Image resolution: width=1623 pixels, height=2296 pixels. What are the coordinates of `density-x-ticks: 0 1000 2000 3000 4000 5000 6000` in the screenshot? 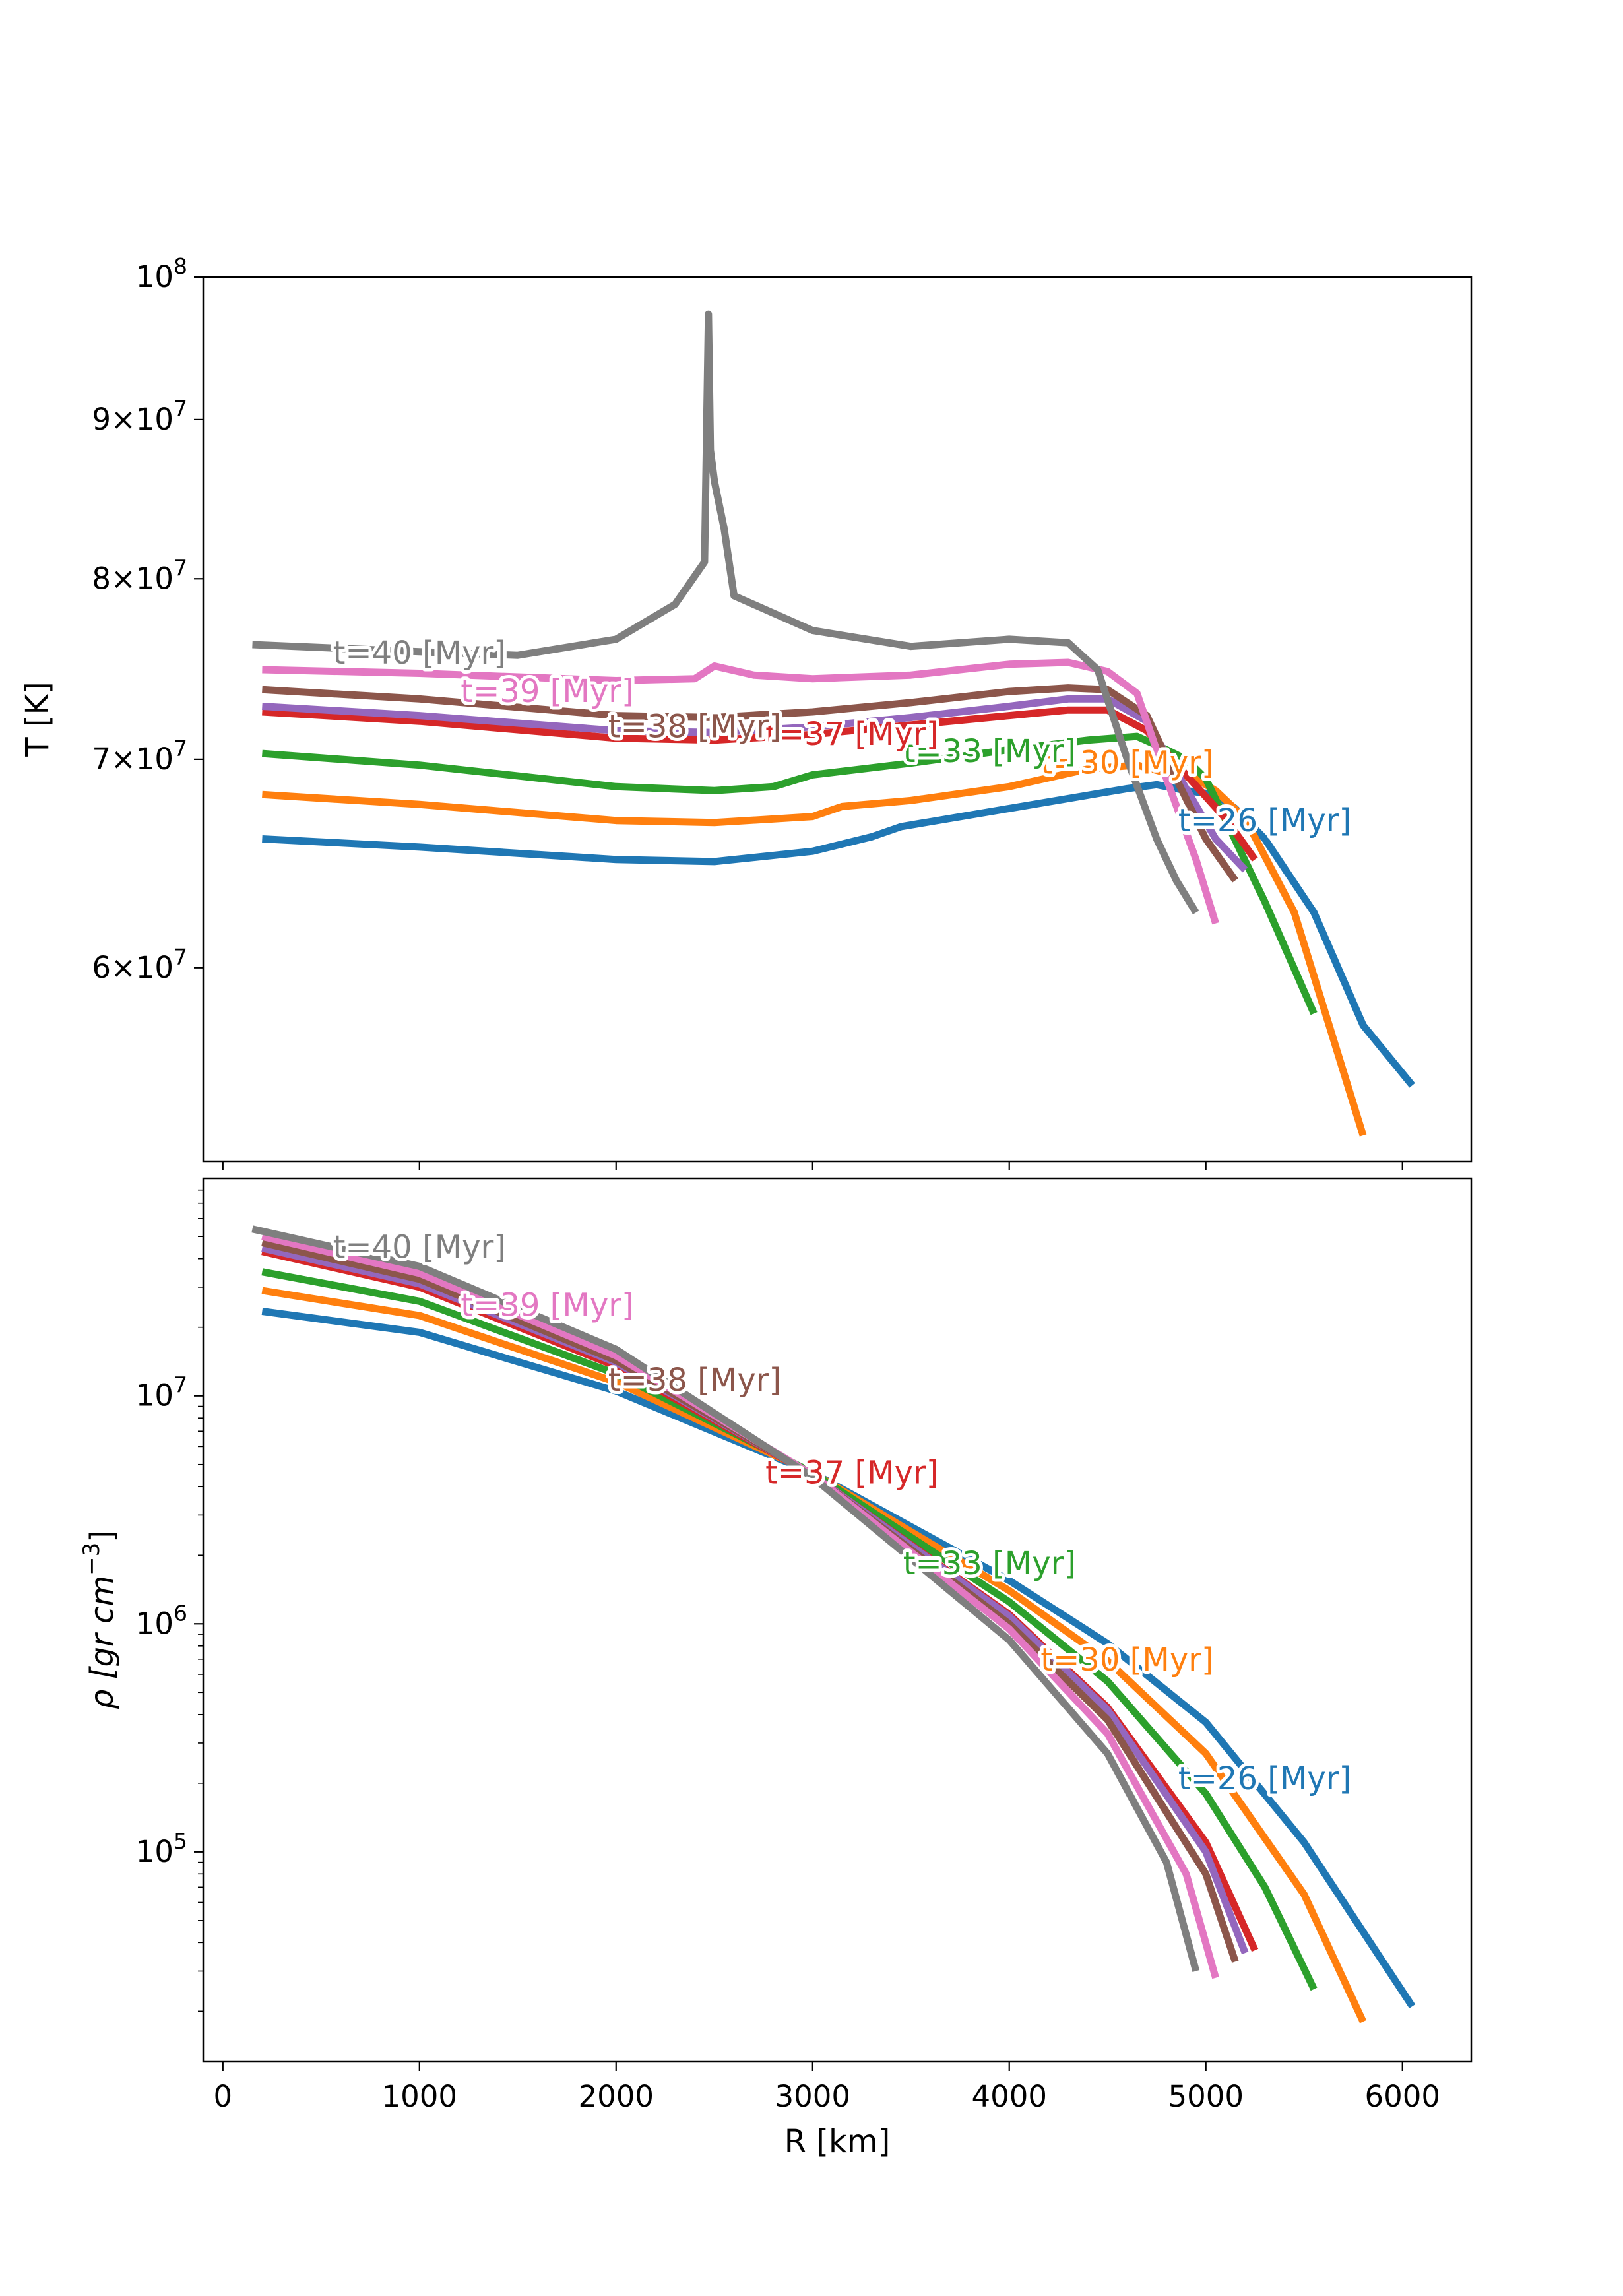 It's located at (826, 2088).